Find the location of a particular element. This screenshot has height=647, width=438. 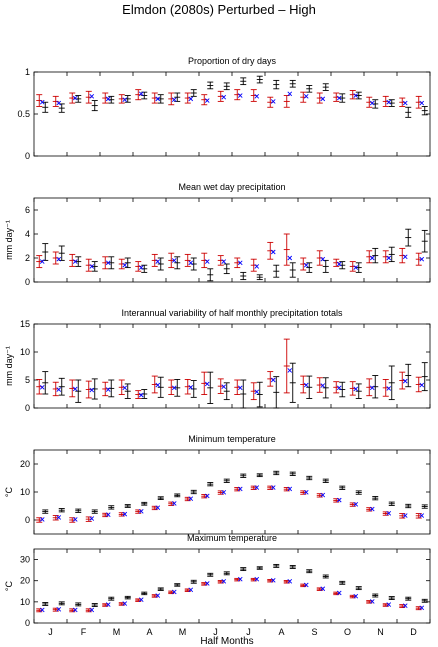

axes-box is located at coordinates (232, 240).